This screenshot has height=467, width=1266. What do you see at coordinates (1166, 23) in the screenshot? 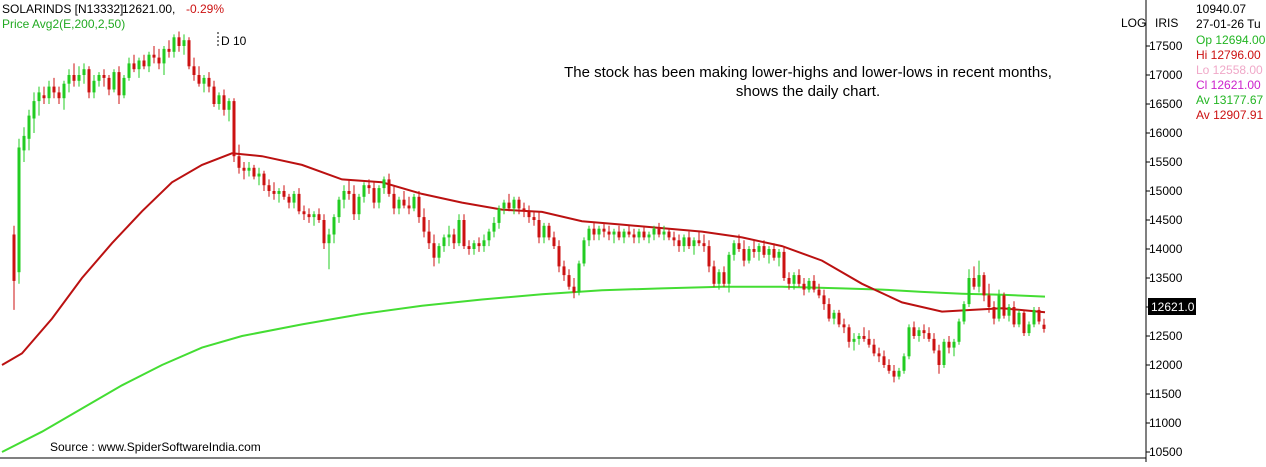
I see `iris-button: IRIS` at bounding box center [1166, 23].